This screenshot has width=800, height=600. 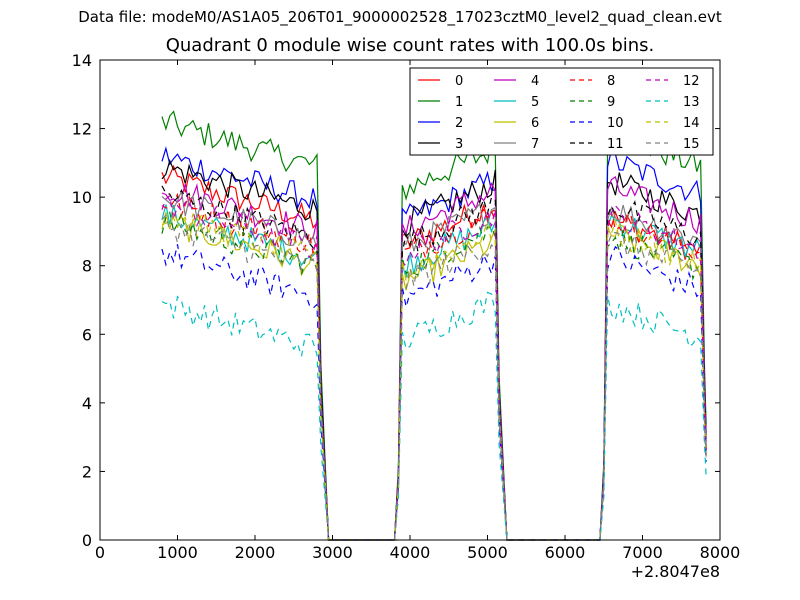 What do you see at coordinates (332, 552) in the screenshot?
I see `x-tick-label: 3000` at bounding box center [332, 552].